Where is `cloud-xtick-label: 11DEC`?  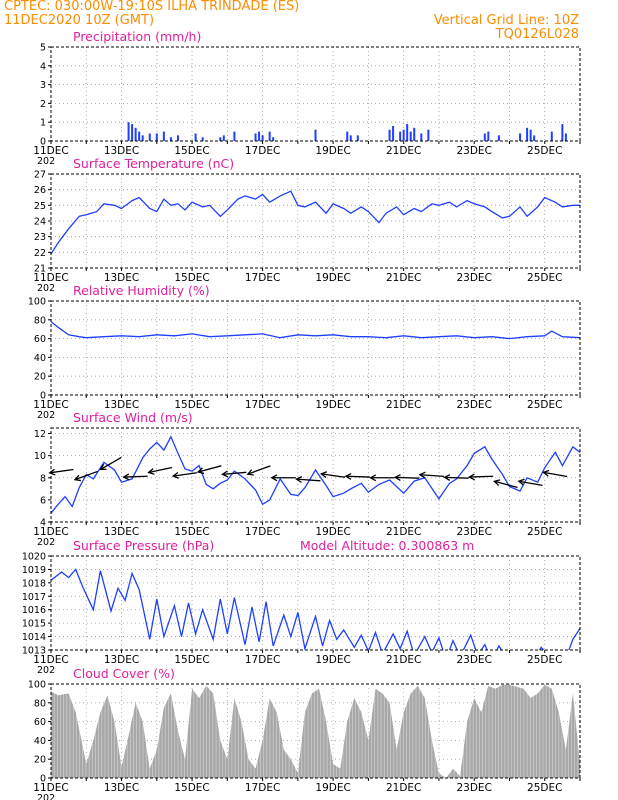
cloud-xtick-label: 11DEC is located at coordinates (50, 788).